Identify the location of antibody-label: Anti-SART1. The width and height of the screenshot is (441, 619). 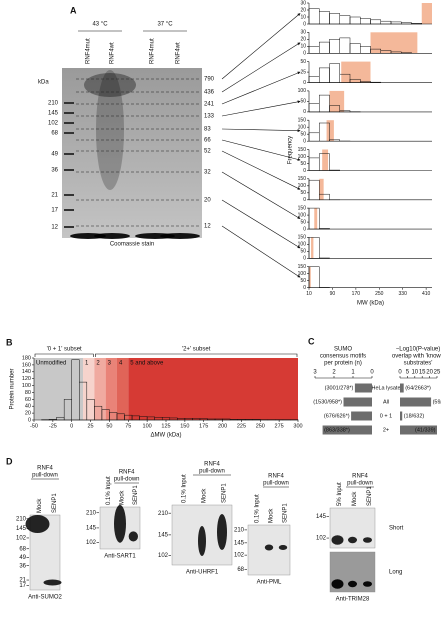
(120, 557).